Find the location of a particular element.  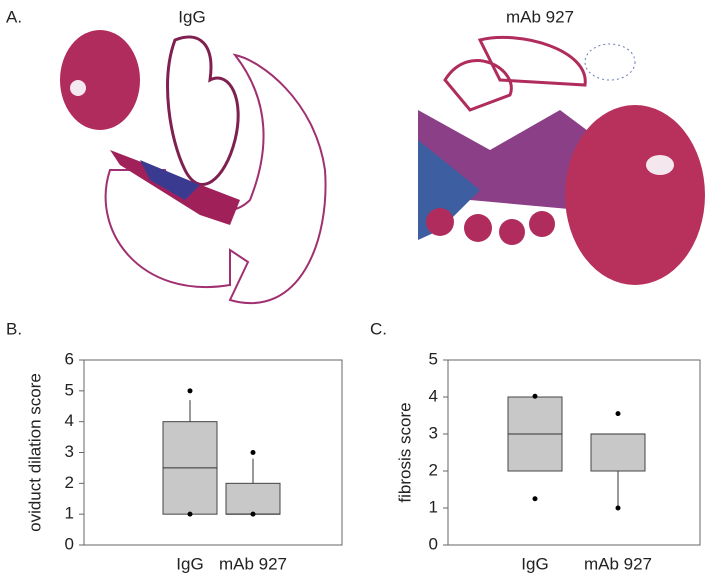

y-tick-label: 6 is located at coordinates (69, 358).